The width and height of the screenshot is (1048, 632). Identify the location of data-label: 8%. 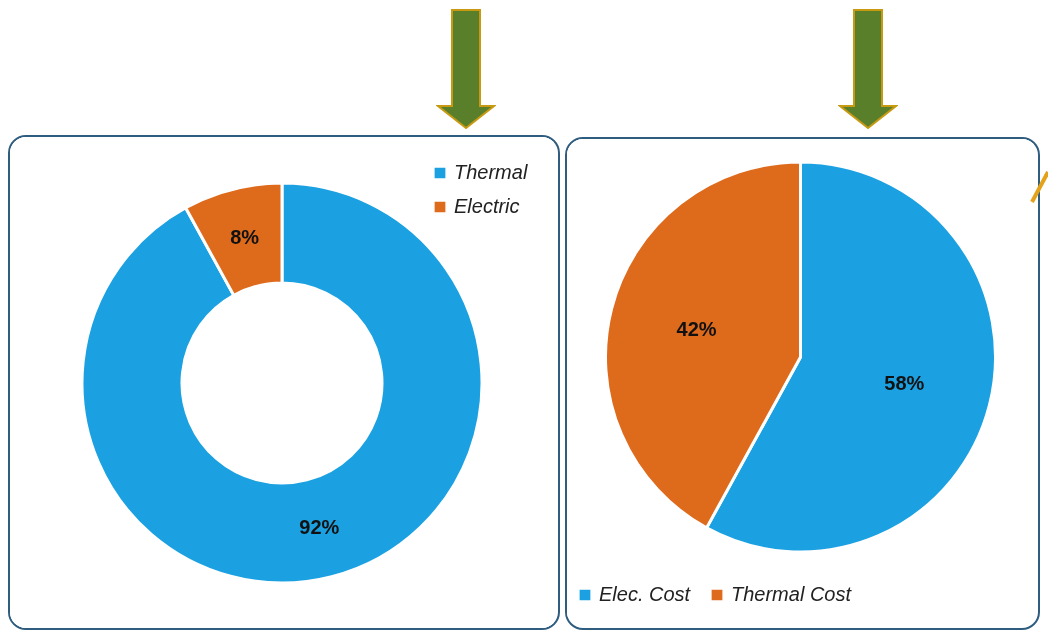
(245, 236).